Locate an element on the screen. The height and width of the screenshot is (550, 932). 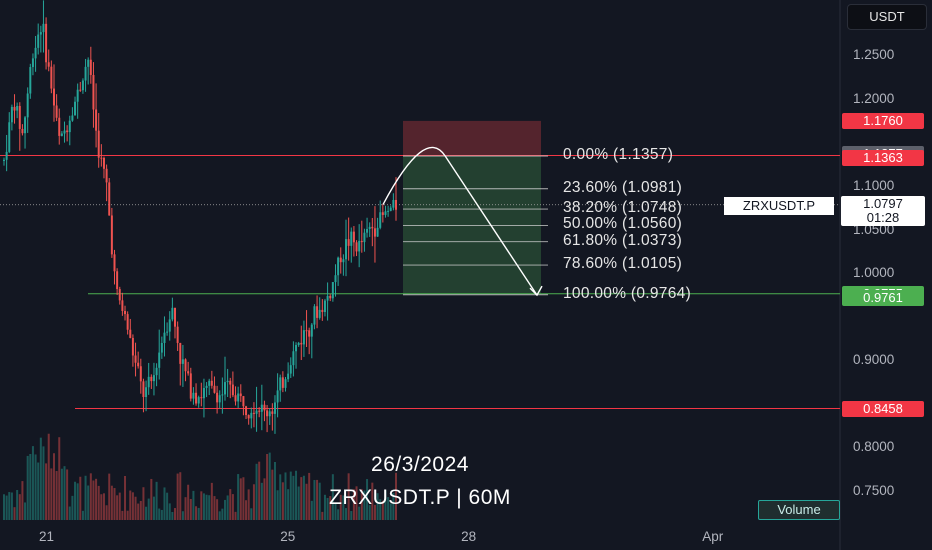
price-tag: 1.1363 is located at coordinates (883, 158).